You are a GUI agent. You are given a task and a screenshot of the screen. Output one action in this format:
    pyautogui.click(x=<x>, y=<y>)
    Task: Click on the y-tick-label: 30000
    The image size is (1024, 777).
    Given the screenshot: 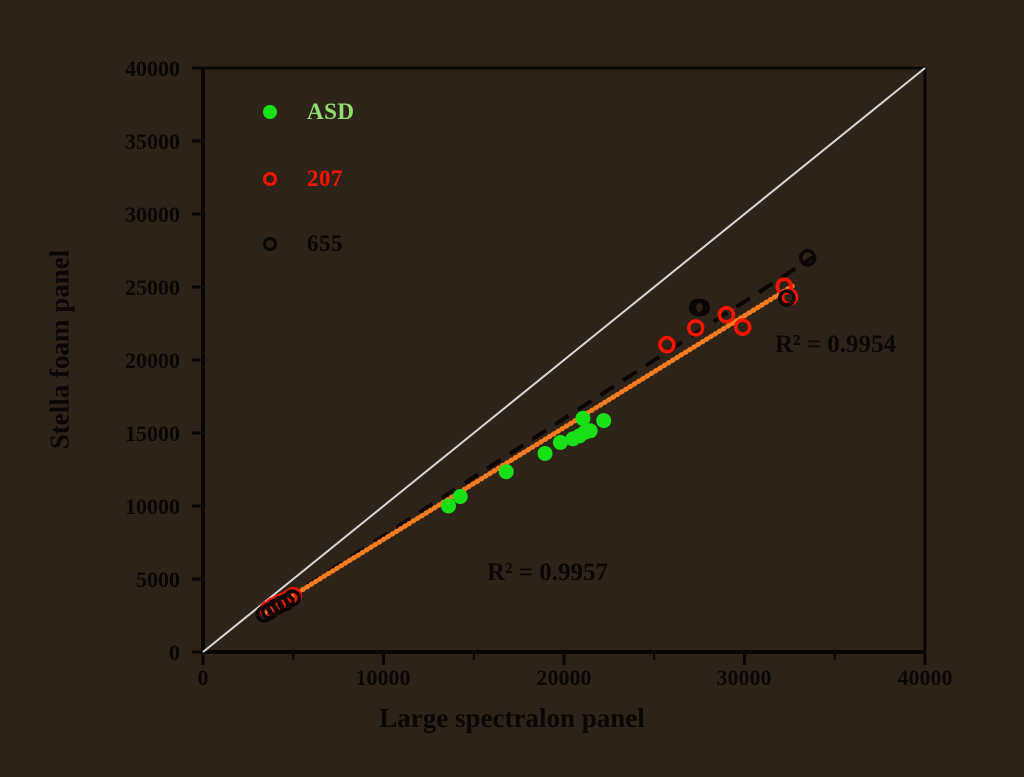 What is the action you would take?
    pyautogui.click(x=152, y=214)
    